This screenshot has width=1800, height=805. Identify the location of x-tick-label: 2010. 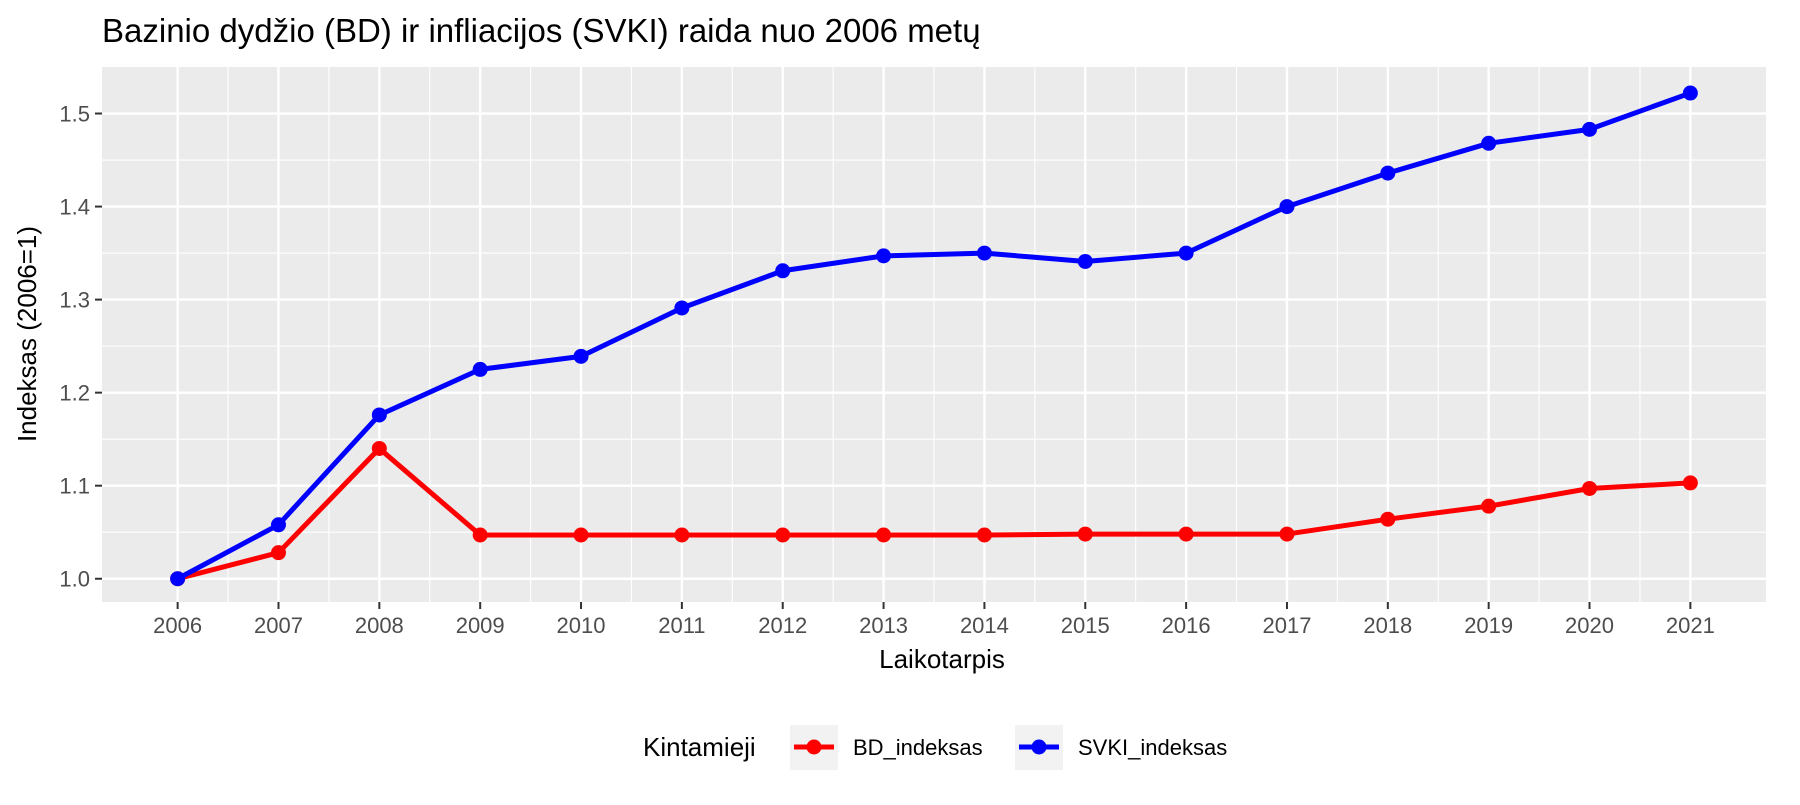
(581, 625).